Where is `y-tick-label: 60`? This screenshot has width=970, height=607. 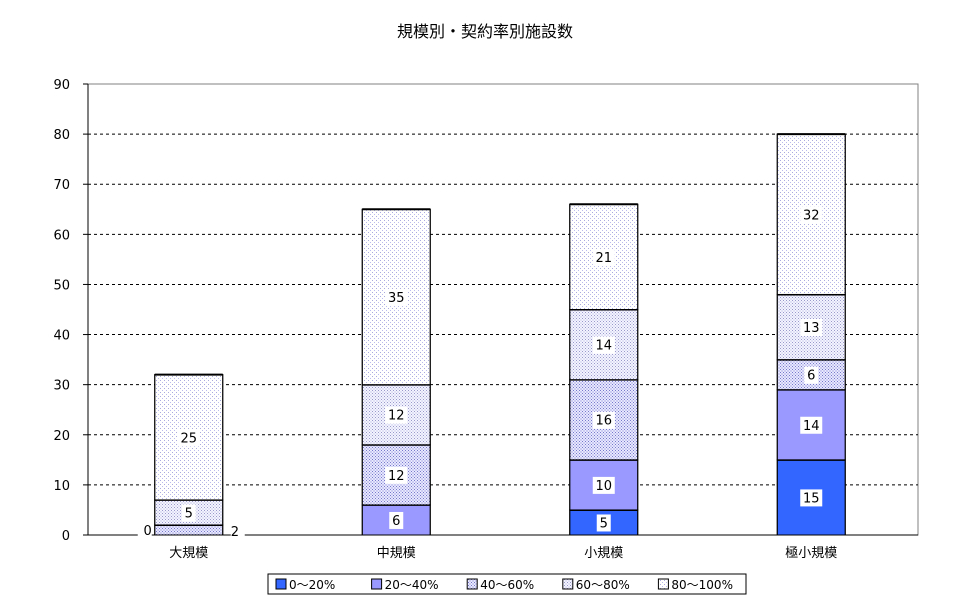
y-tick-label: 60 is located at coordinates (61, 235).